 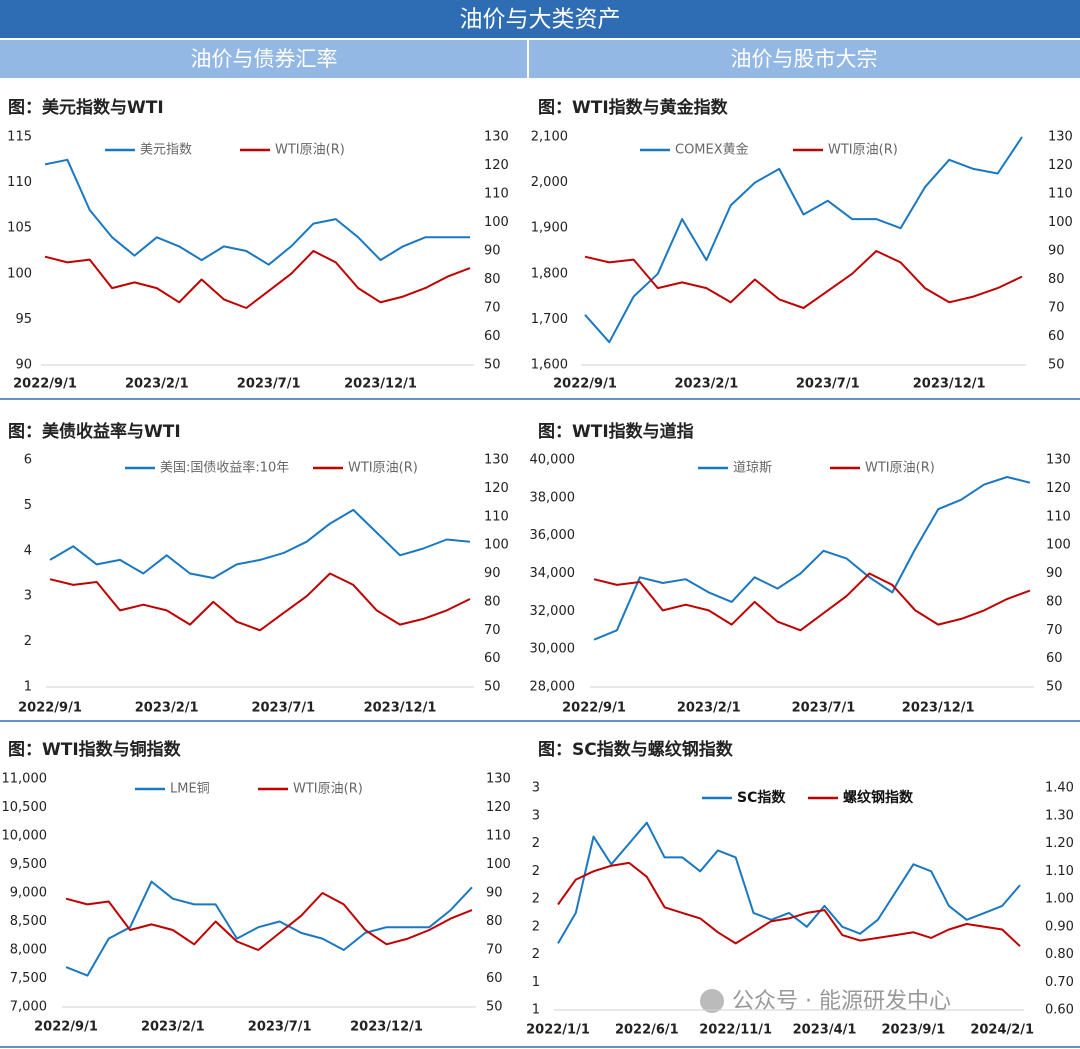 I want to click on y-tick-label: 32,000, so click(x=553, y=611).